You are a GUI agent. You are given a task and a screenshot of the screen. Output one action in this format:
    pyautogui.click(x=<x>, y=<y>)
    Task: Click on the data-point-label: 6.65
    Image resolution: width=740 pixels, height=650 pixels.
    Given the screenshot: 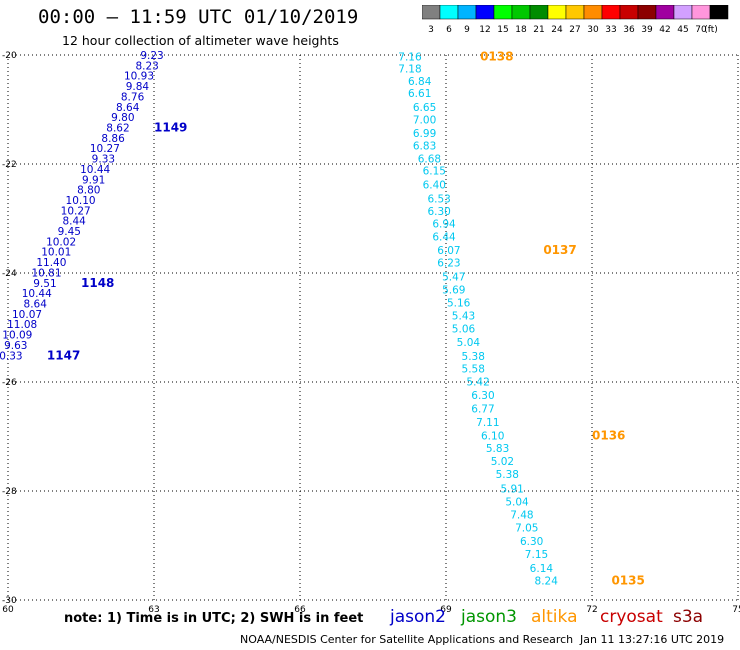 What is the action you would take?
    pyautogui.click(x=424, y=108)
    